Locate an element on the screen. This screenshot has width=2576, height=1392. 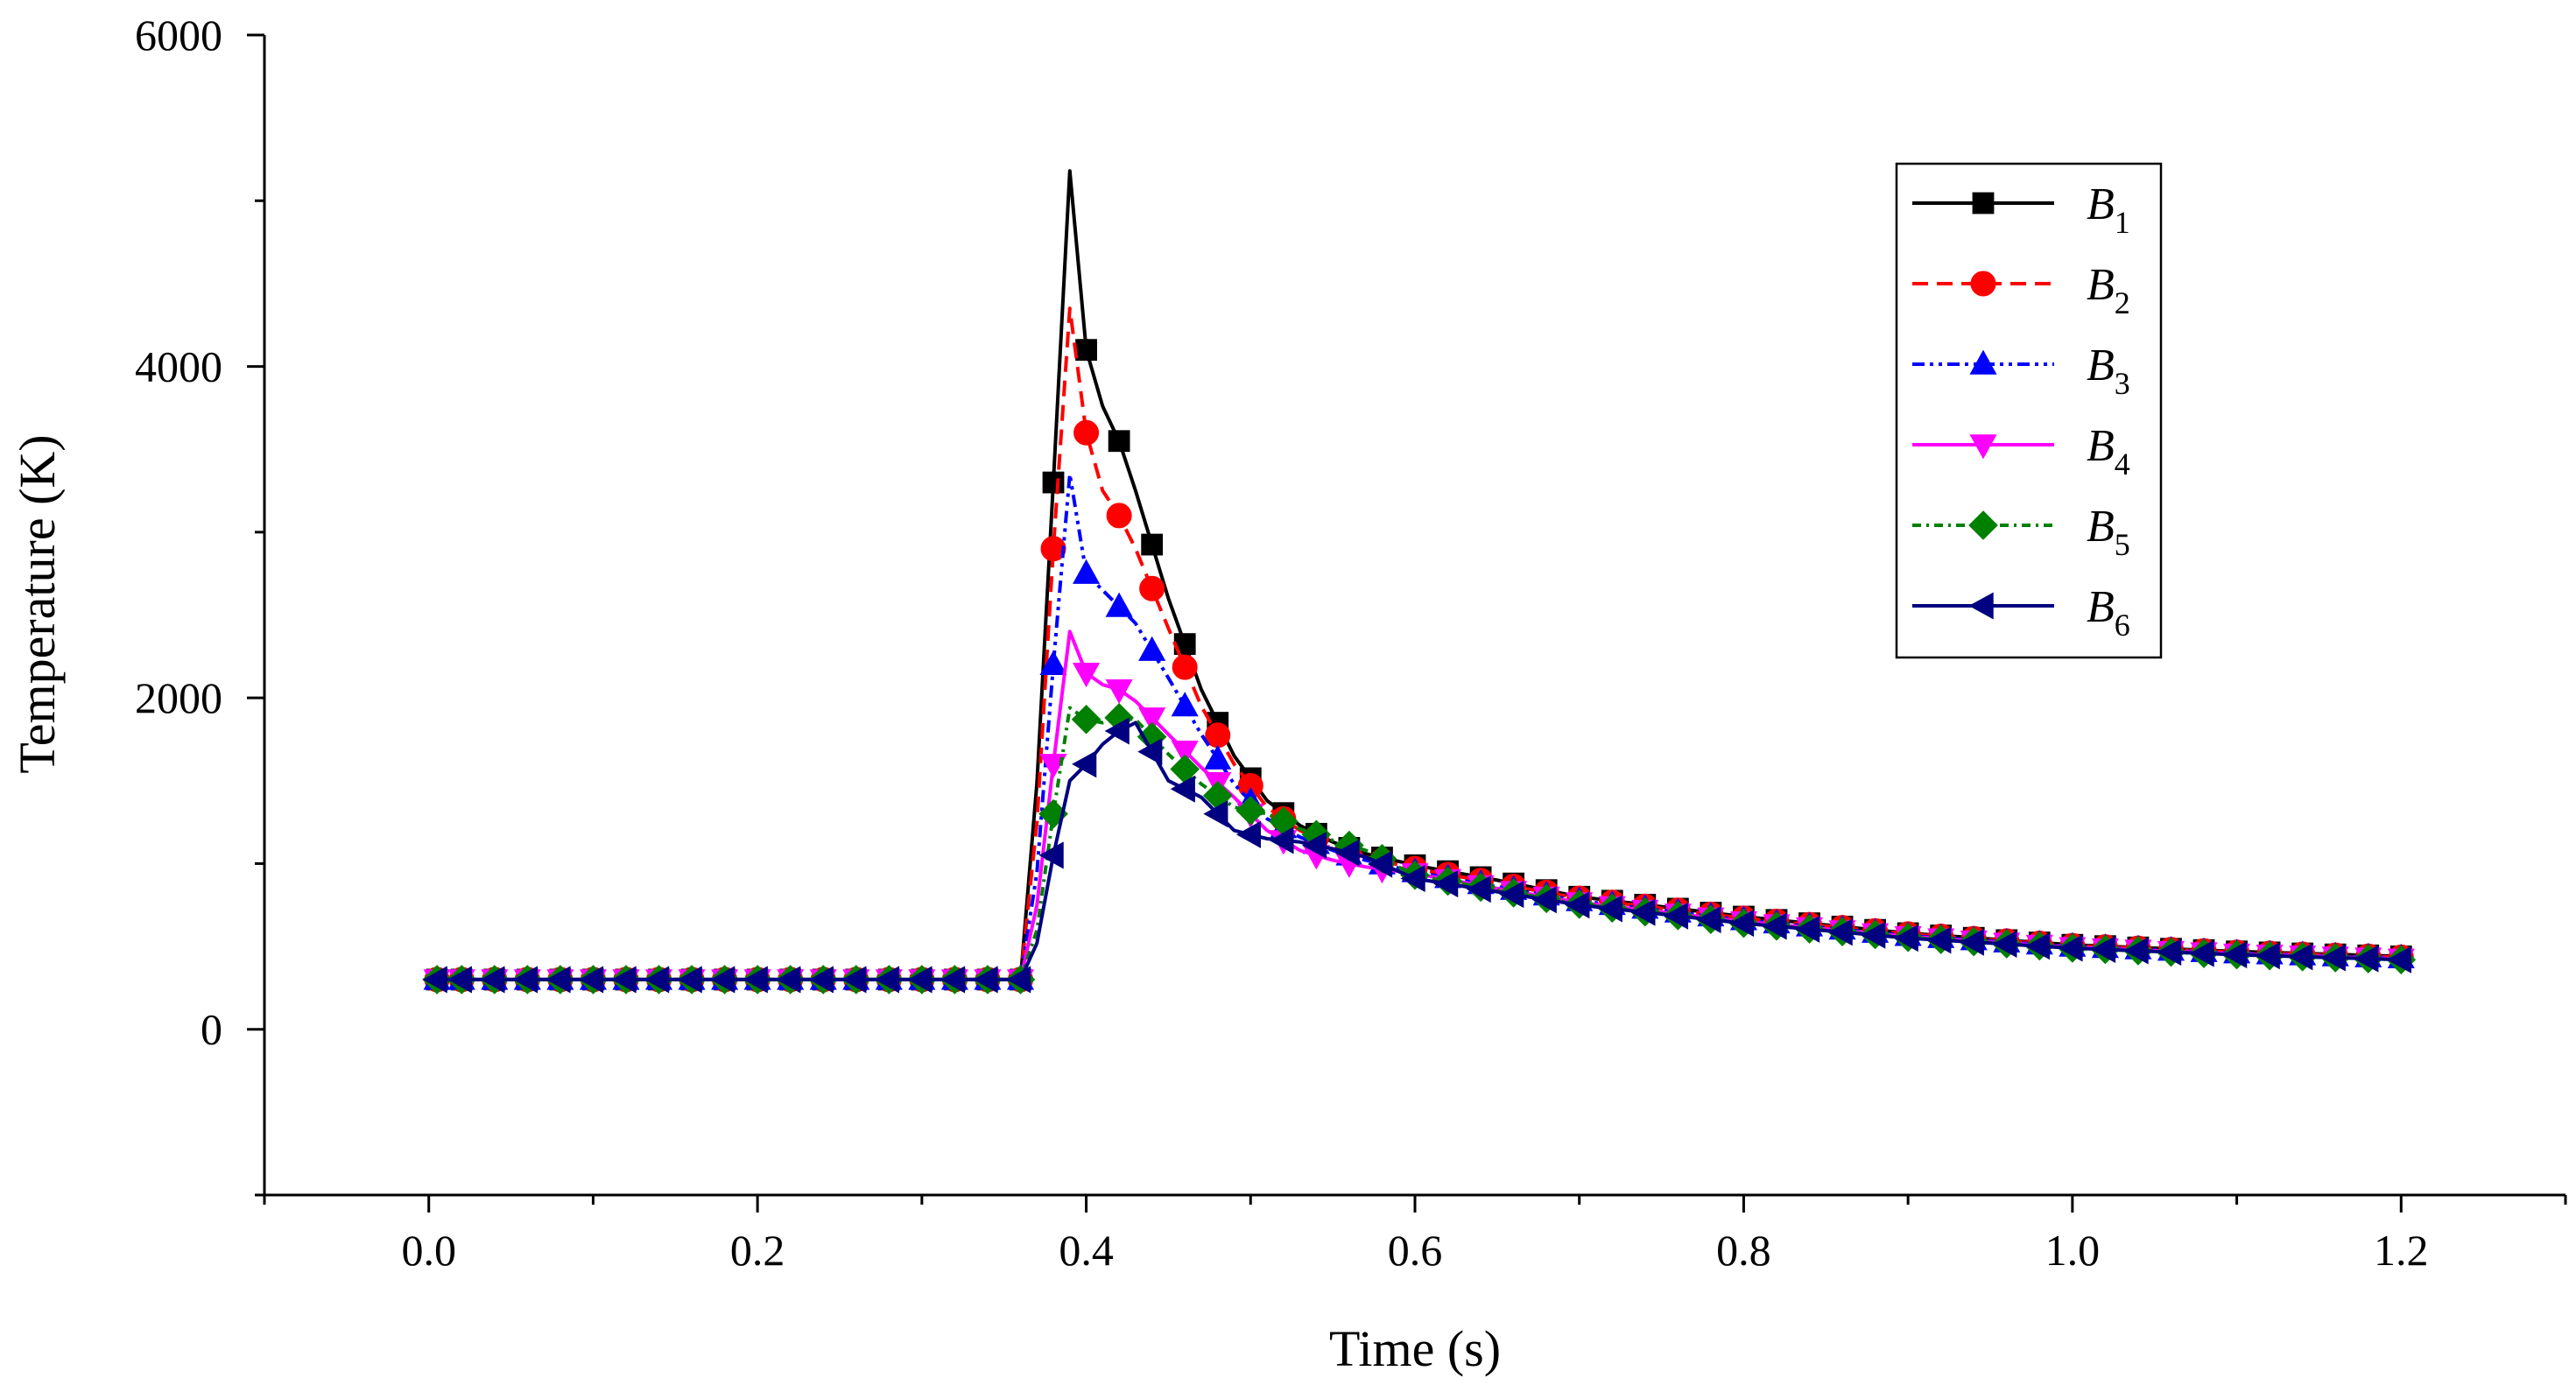
legend-item-B3: B3 is located at coordinates (2021, 371).